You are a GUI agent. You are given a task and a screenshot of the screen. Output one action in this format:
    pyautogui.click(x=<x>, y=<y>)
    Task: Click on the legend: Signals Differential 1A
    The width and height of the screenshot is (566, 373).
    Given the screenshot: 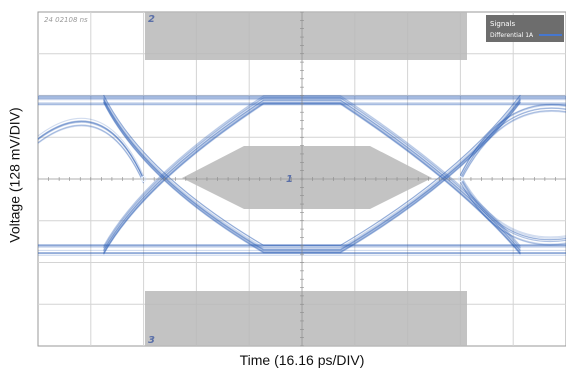 What is the action you would take?
    pyautogui.click(x=525, y=28)
    